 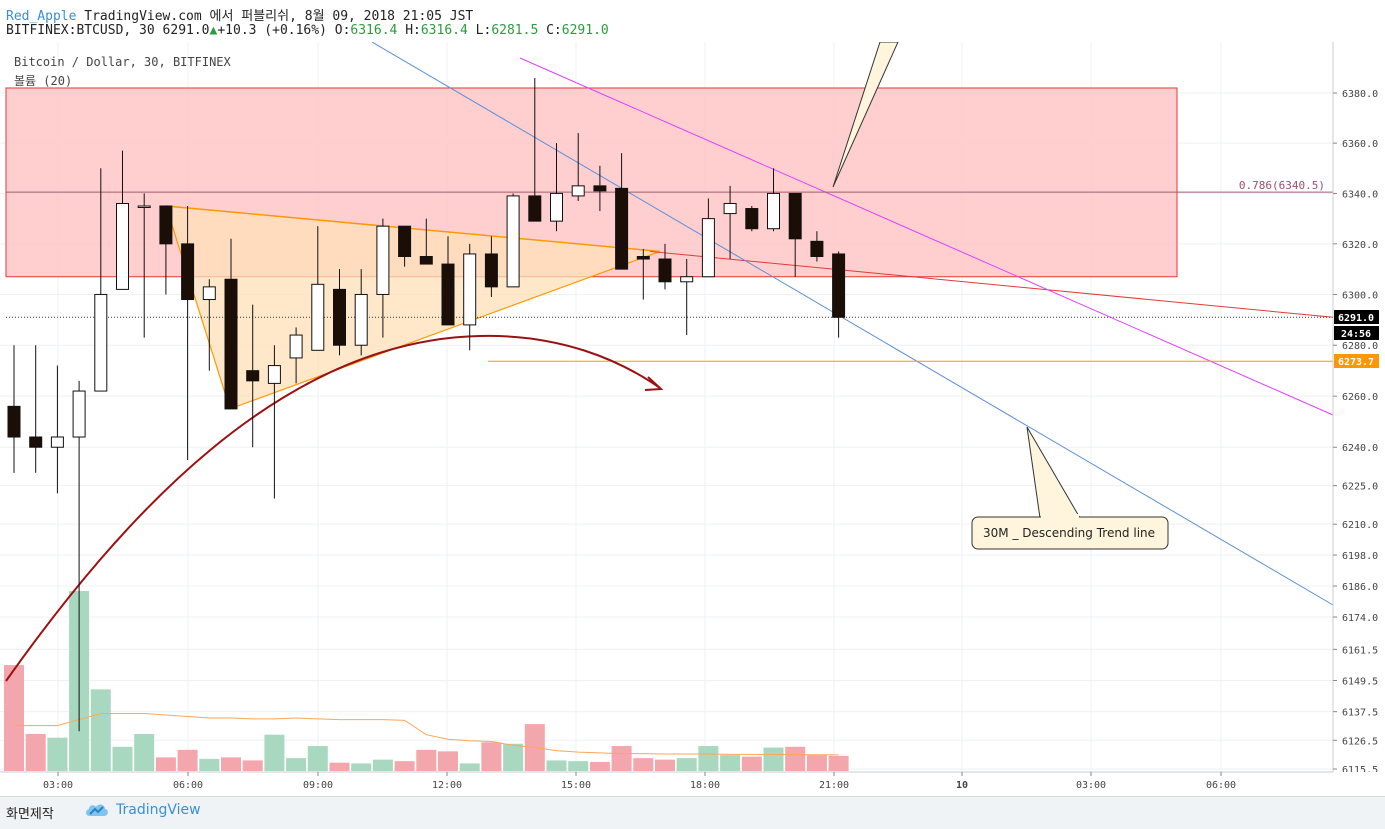 I want to click on time-tick-label: 21:00, so click(x=834, y=785).